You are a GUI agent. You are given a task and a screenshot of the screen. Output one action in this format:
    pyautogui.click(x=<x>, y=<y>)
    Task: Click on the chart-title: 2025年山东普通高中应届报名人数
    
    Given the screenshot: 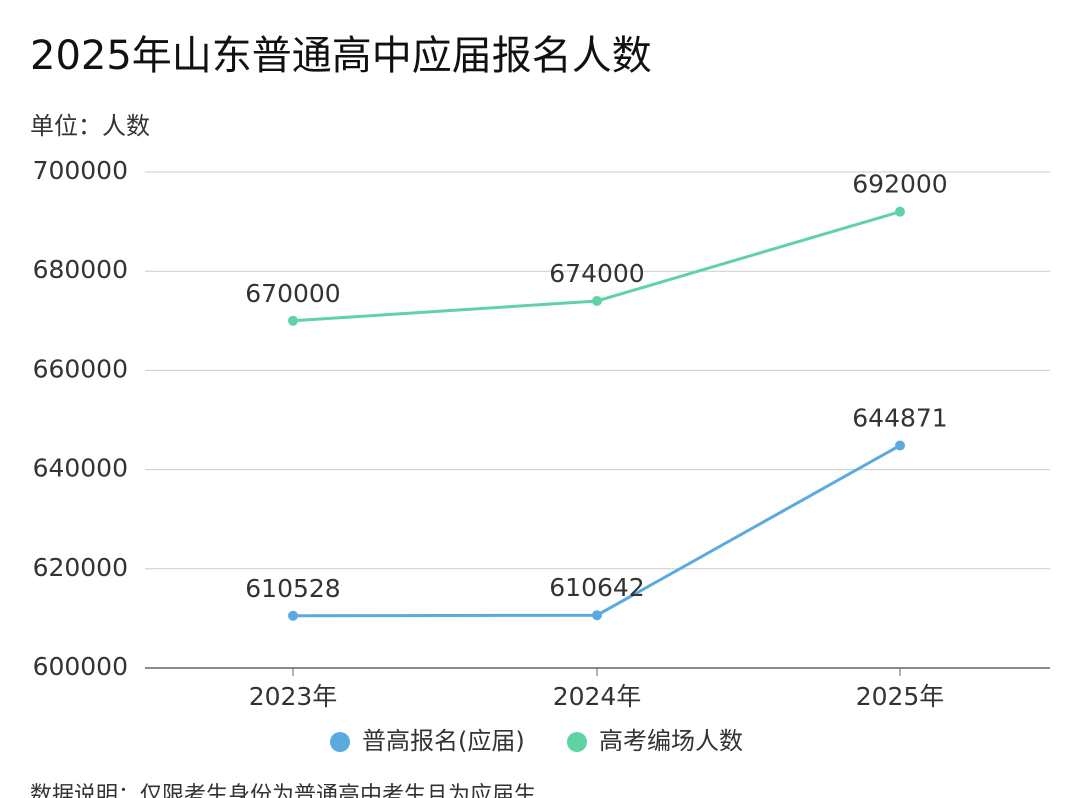 What is the action you would take?
    pyautogui.click(x=341, y=56)
    